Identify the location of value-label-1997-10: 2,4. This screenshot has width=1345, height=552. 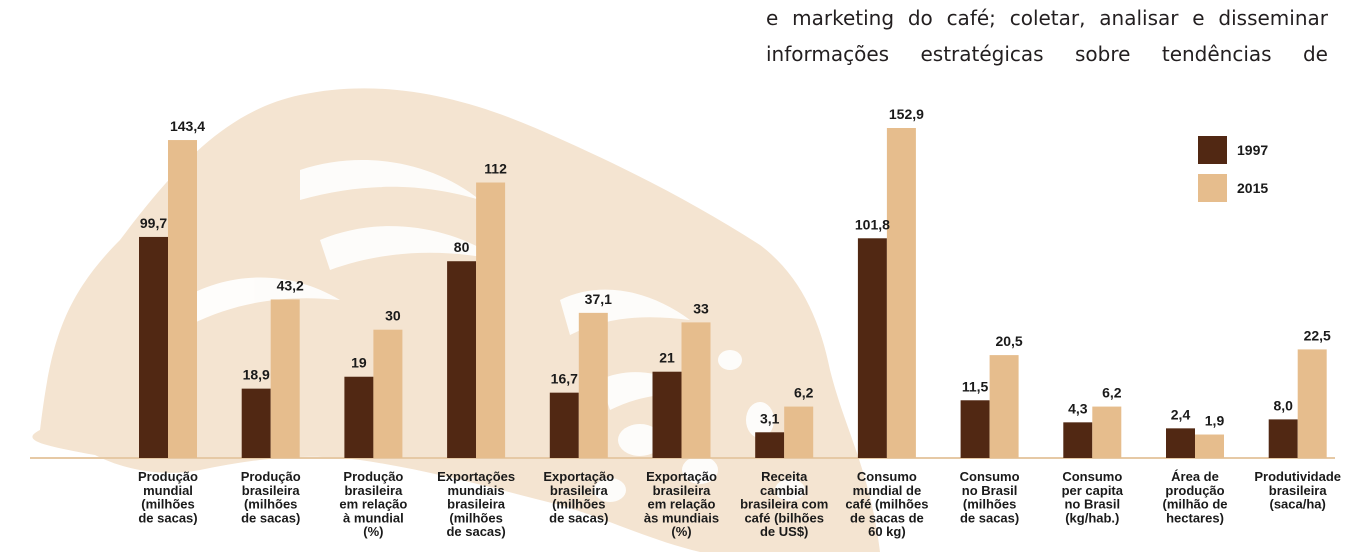
(1181, 414).